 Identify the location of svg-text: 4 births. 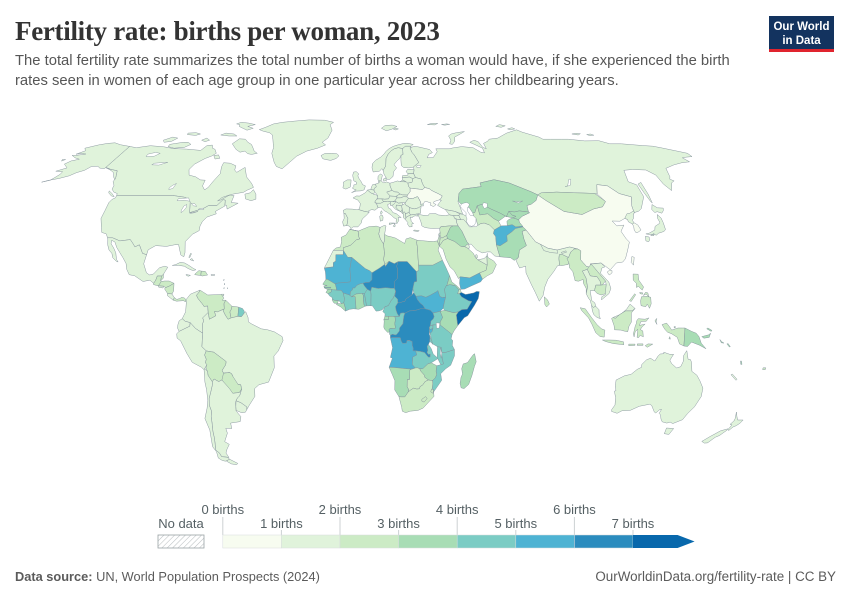
(457, 509).